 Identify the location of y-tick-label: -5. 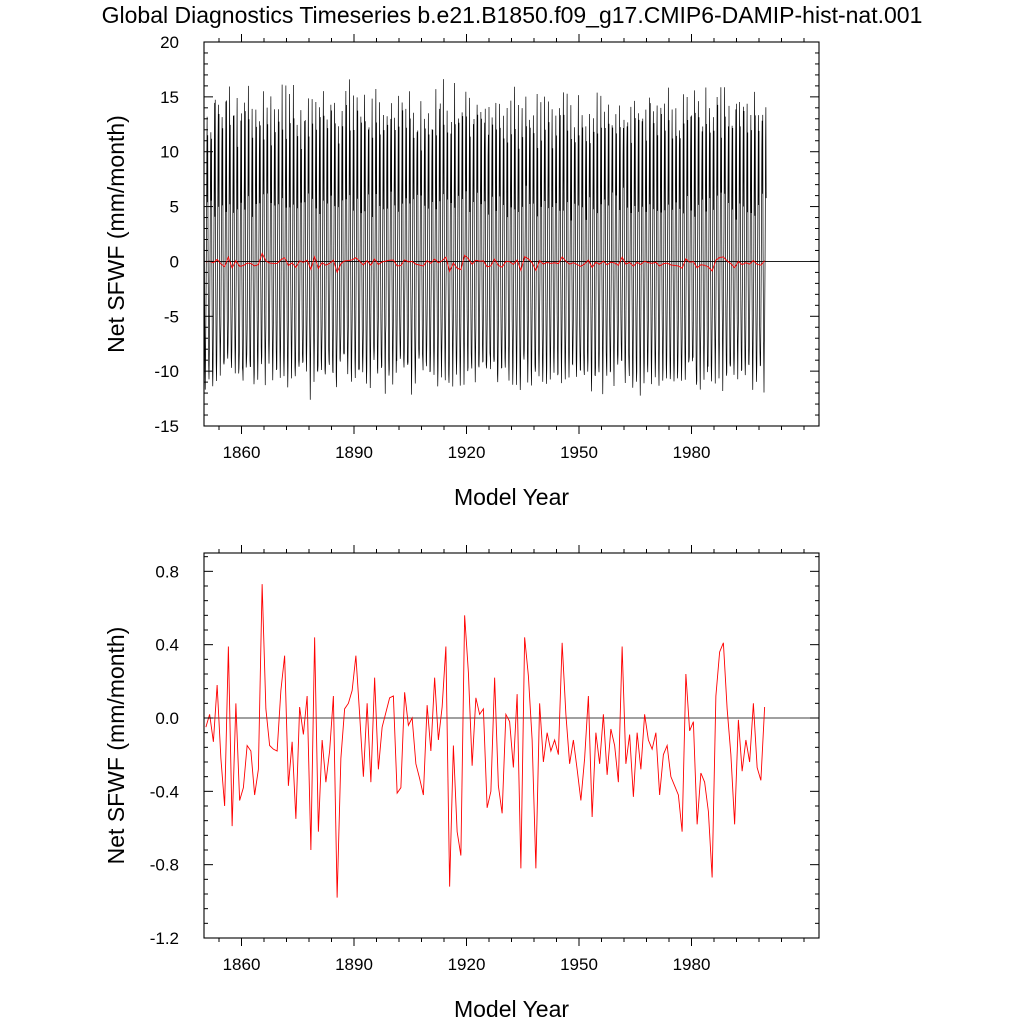
(171, 316).